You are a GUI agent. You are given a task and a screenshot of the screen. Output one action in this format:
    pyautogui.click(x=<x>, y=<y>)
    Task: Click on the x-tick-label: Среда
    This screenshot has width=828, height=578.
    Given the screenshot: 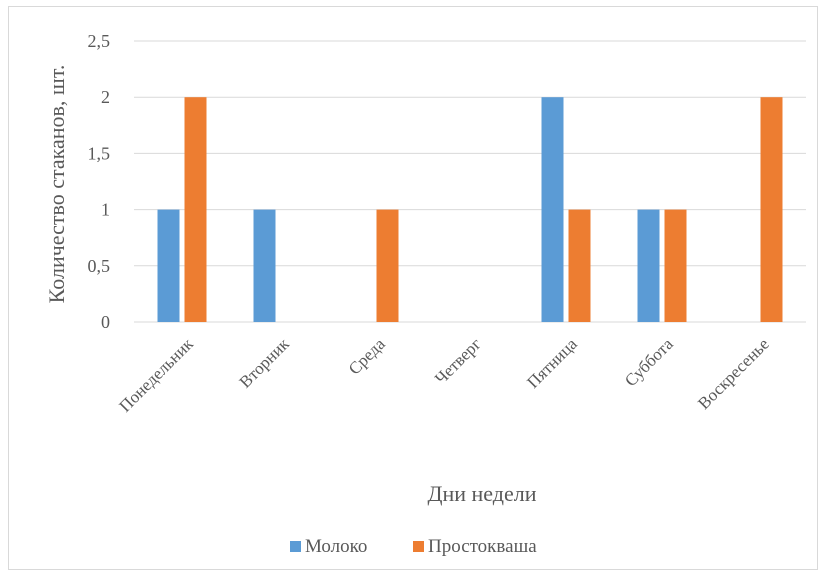 What is the action you would take?
    pyautogui.click(x=367, y=356)
    